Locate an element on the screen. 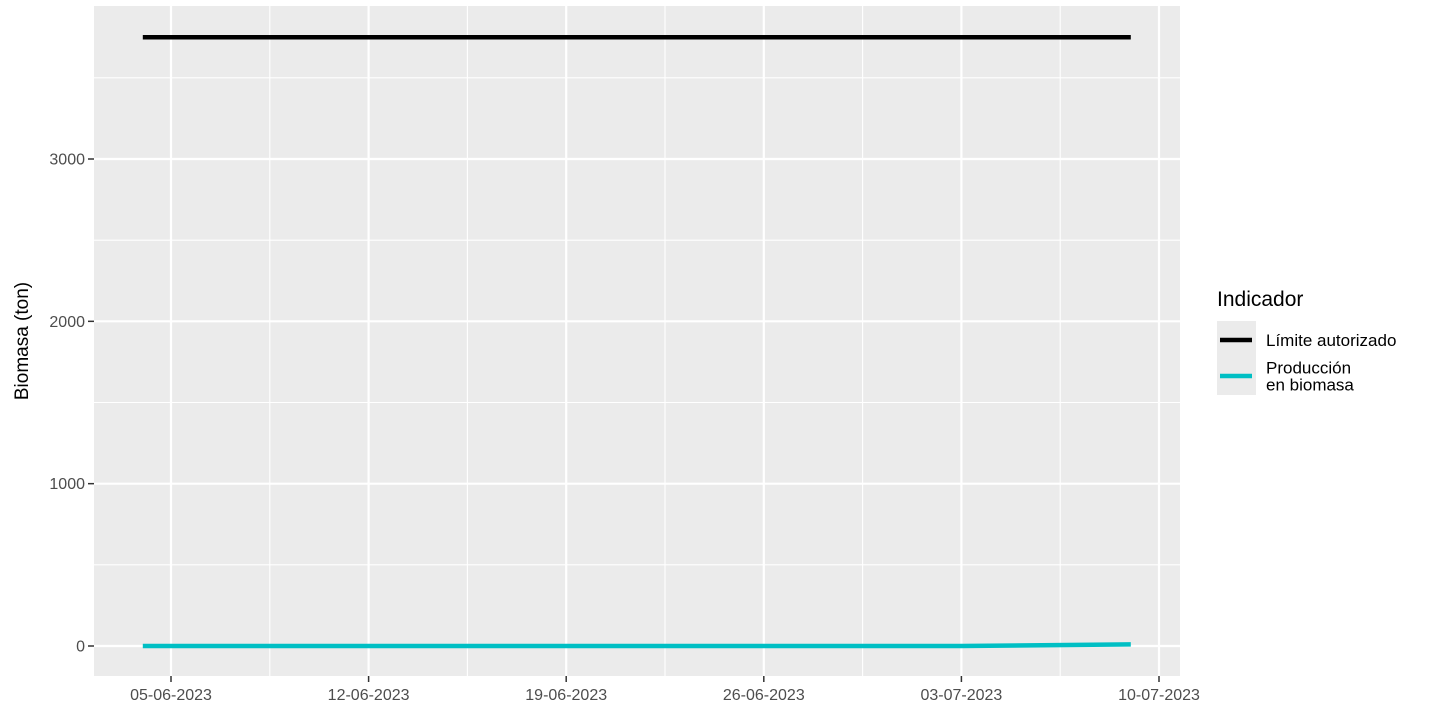  x-tick-label: 12-06-2023 is located at coordinates (369, 695).